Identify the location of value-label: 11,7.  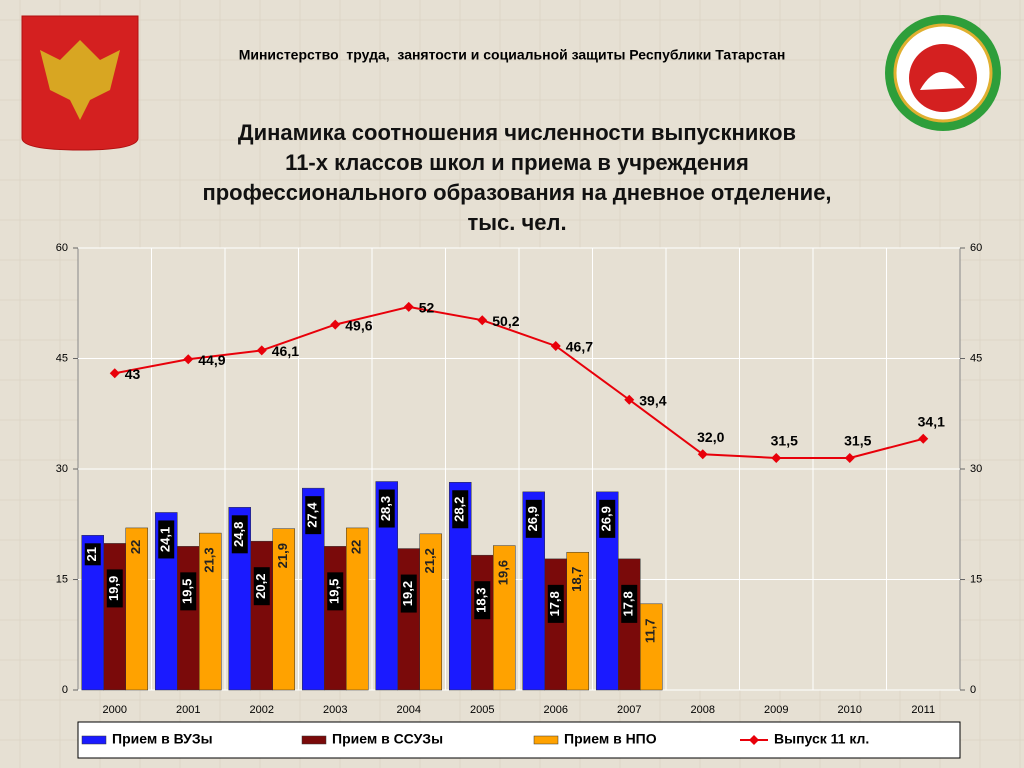
(650, 631).